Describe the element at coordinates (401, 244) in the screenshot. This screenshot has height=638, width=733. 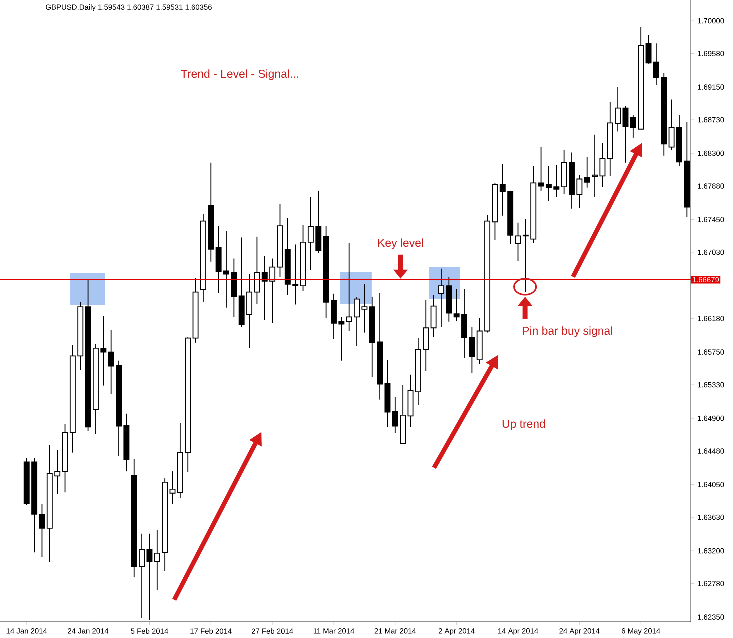
I see `annotation: Key level` at that location.